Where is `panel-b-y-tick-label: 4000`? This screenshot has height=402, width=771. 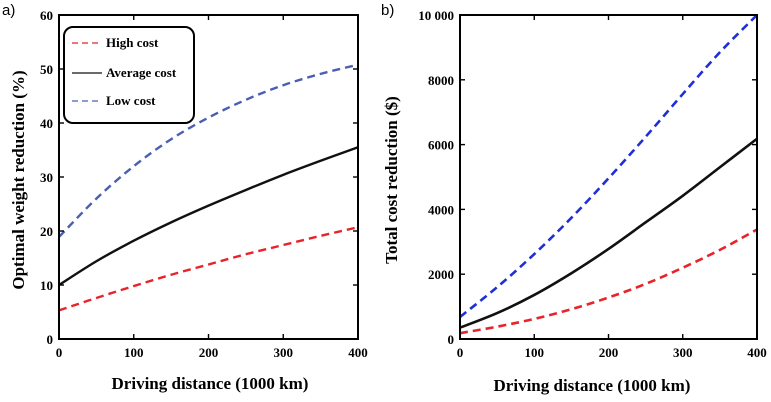 panel-b-y-tick-label: 4000 is located at coordinates (441, 209).